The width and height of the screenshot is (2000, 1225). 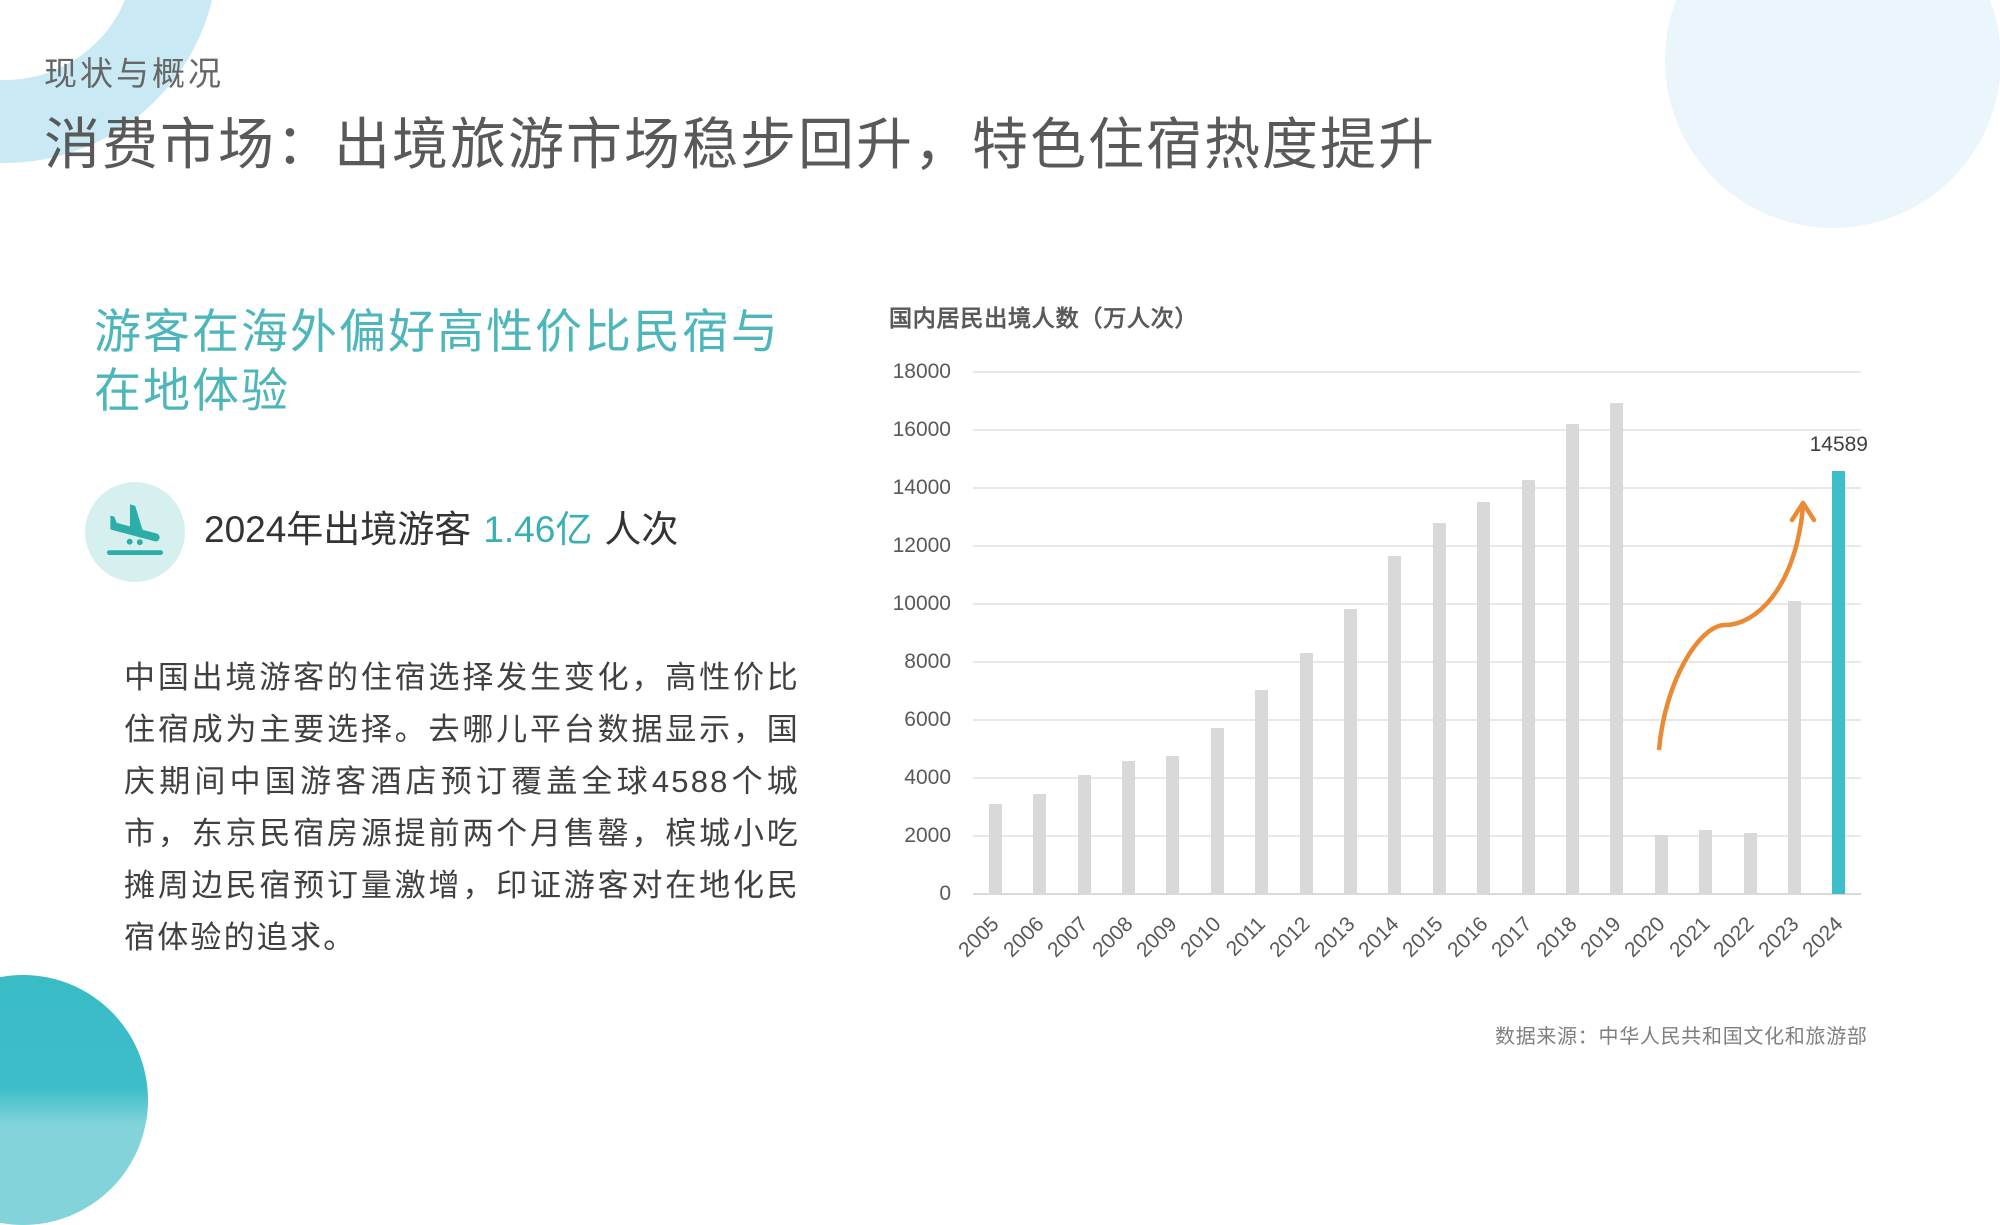 What do you see at coordinates (1439, 708) in the screenshot?
I see `bar-2015` at bounding box center [1439, 708].